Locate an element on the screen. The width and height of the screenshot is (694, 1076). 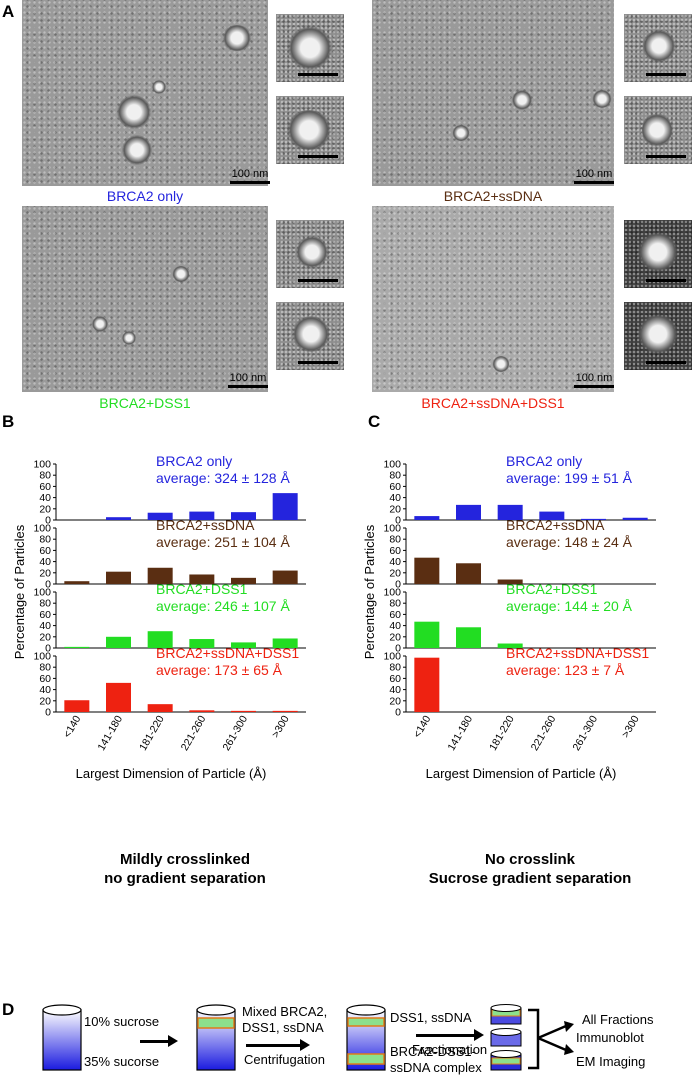
series-name: BRCA2+DSS1 is located at coordinates (202, 589).